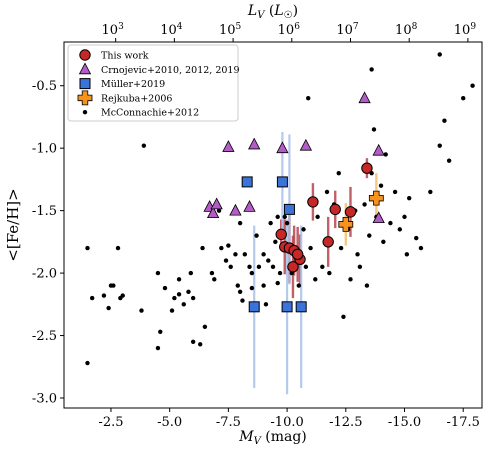 This screenshot has width=491, height=453. What do you see at coordinates (228, 422) in the screenshot?
I see `x-tick-label: -7.5` at bounding box center [228, 422].